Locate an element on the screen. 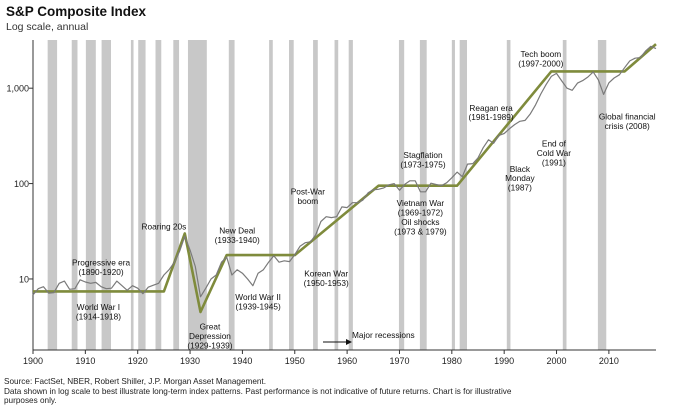  x-tick-label-1970: 1970 is located at coordinates (399, 361).